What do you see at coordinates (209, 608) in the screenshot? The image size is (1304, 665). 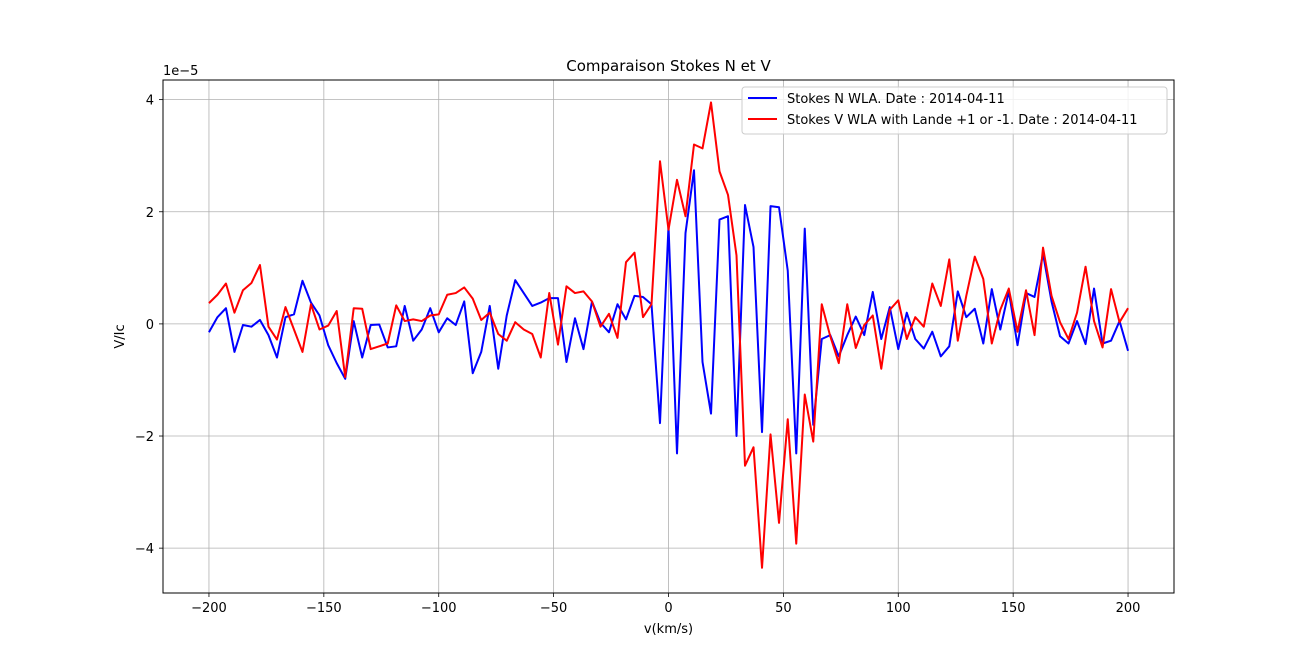 I see `x-tick-label: −200` at bounding box center [209, 608].